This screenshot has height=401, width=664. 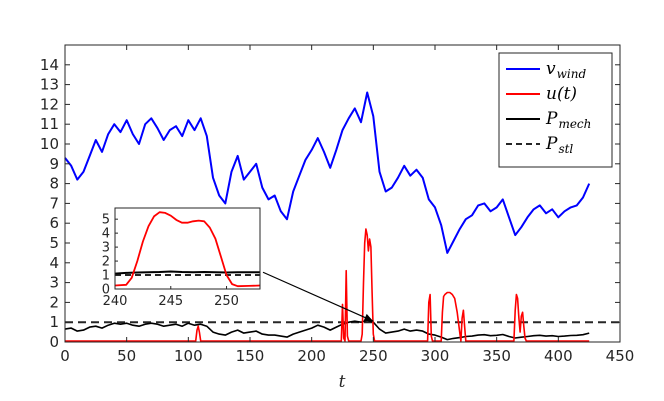 What do you see at coordinates (49, 144) in the screenshot?
I see `y-tick-label: 10` at bounding box center [49, 144].